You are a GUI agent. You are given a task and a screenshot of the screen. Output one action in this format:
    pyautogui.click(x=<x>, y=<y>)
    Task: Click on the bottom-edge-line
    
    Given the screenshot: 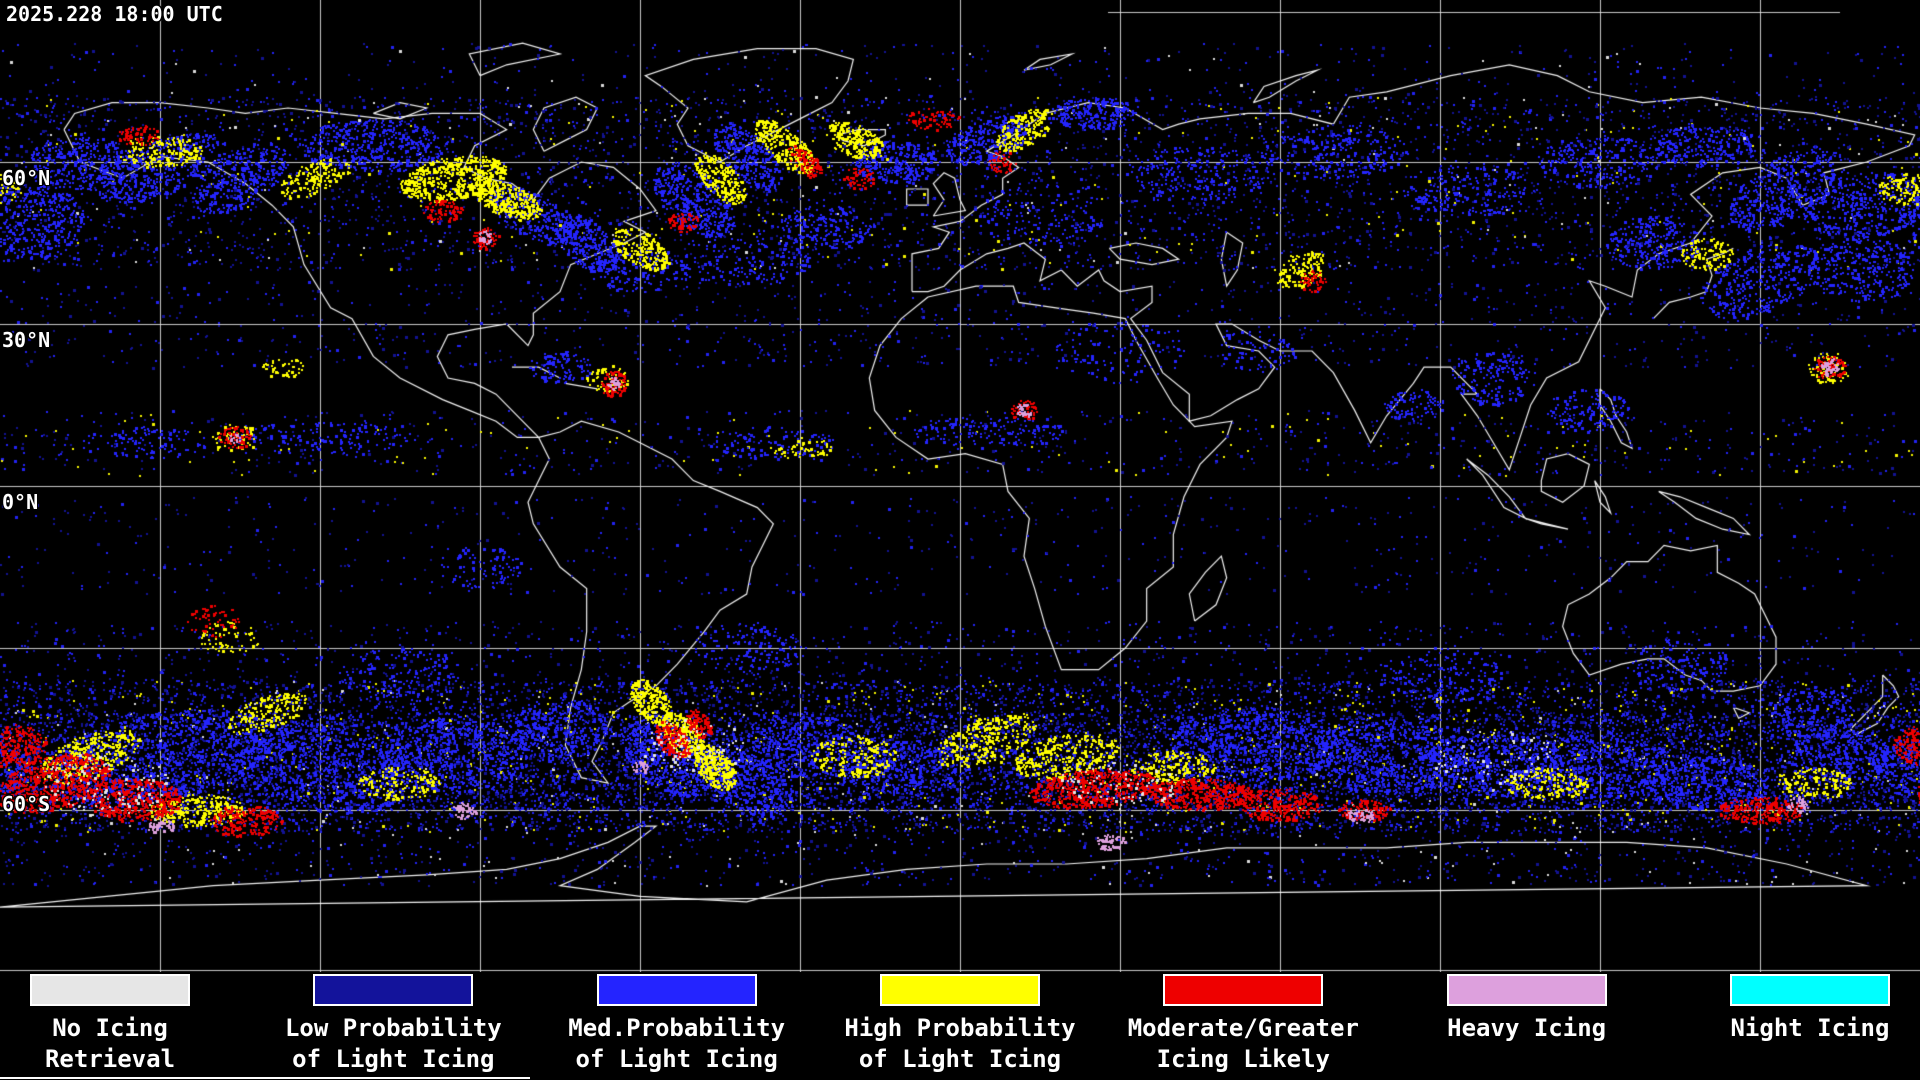 What is the action you would take?
    pyautogui.click(x=265, y=1078)
    